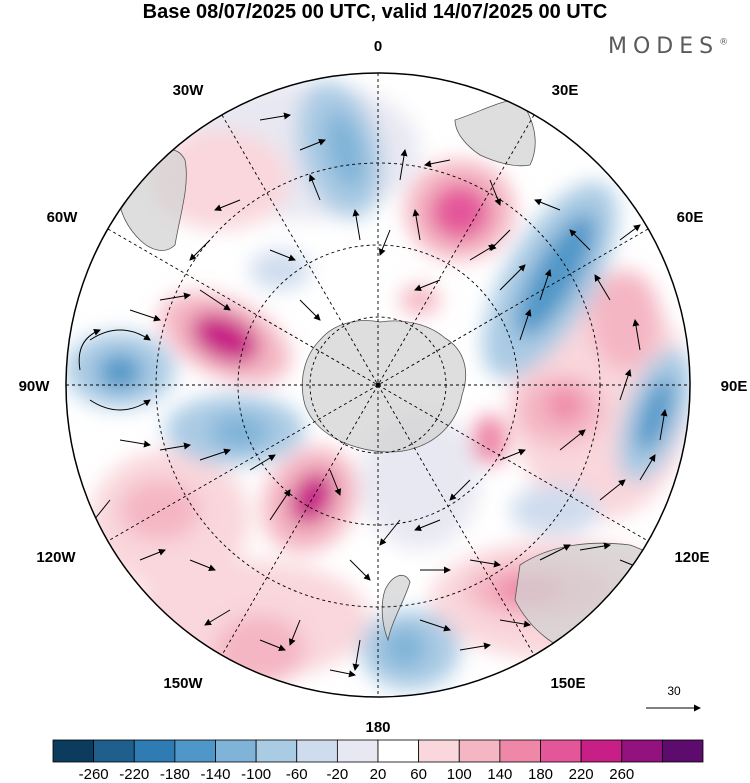 The width and height of the screenshot is (750, 783). What do you see at coordinates (63, 217) in the screenshot?
I see `lon-label-60w: 60W` at bounding box center [63, 217].